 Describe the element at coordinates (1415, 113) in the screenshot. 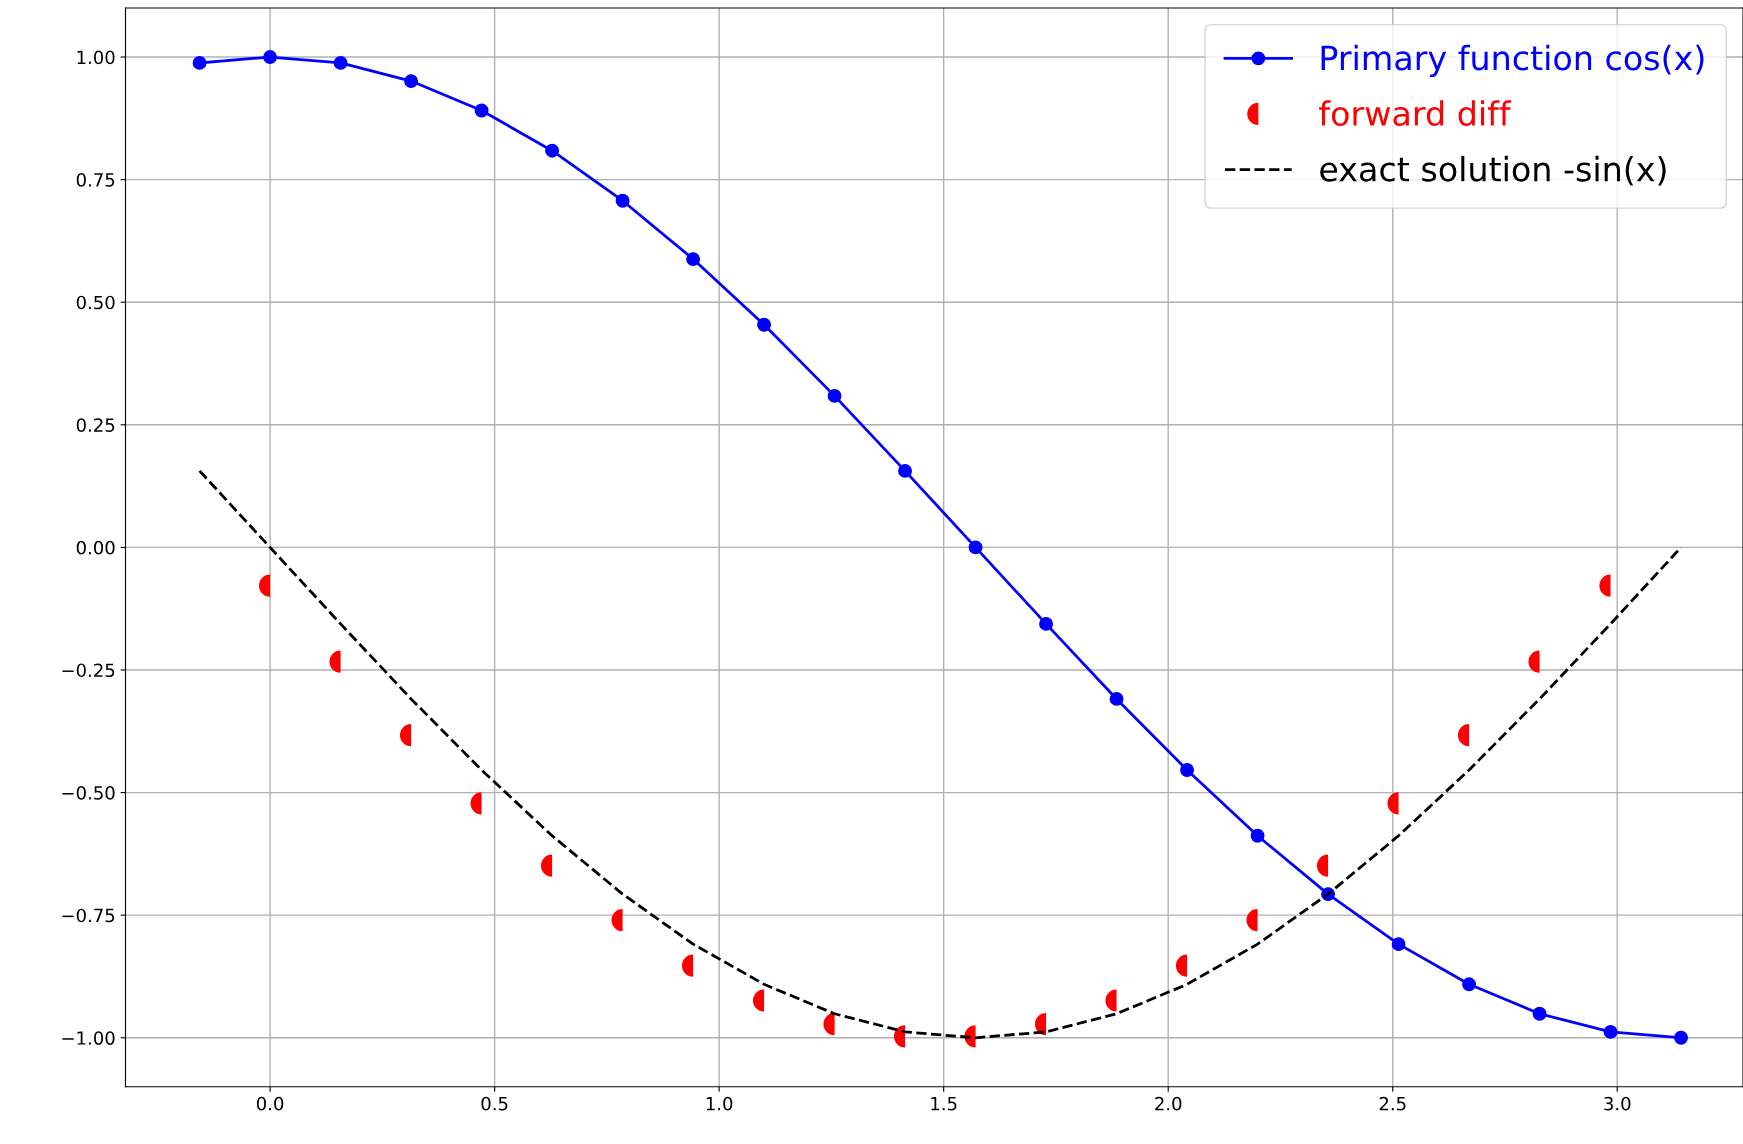

I see `legend-label: forward diff` at that location.